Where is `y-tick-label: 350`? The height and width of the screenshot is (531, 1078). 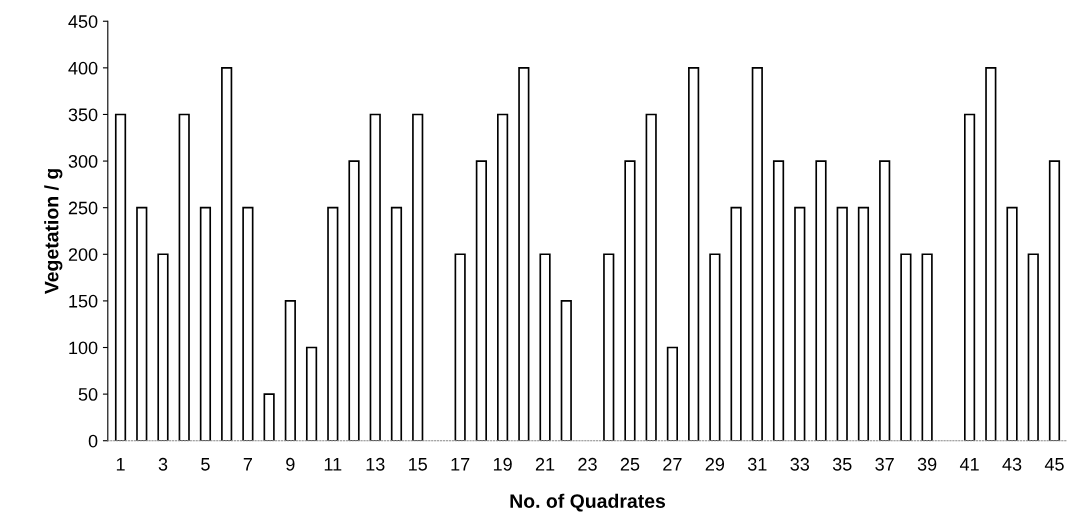
y-tick-label: 350 is located at coordinates (83, 115).